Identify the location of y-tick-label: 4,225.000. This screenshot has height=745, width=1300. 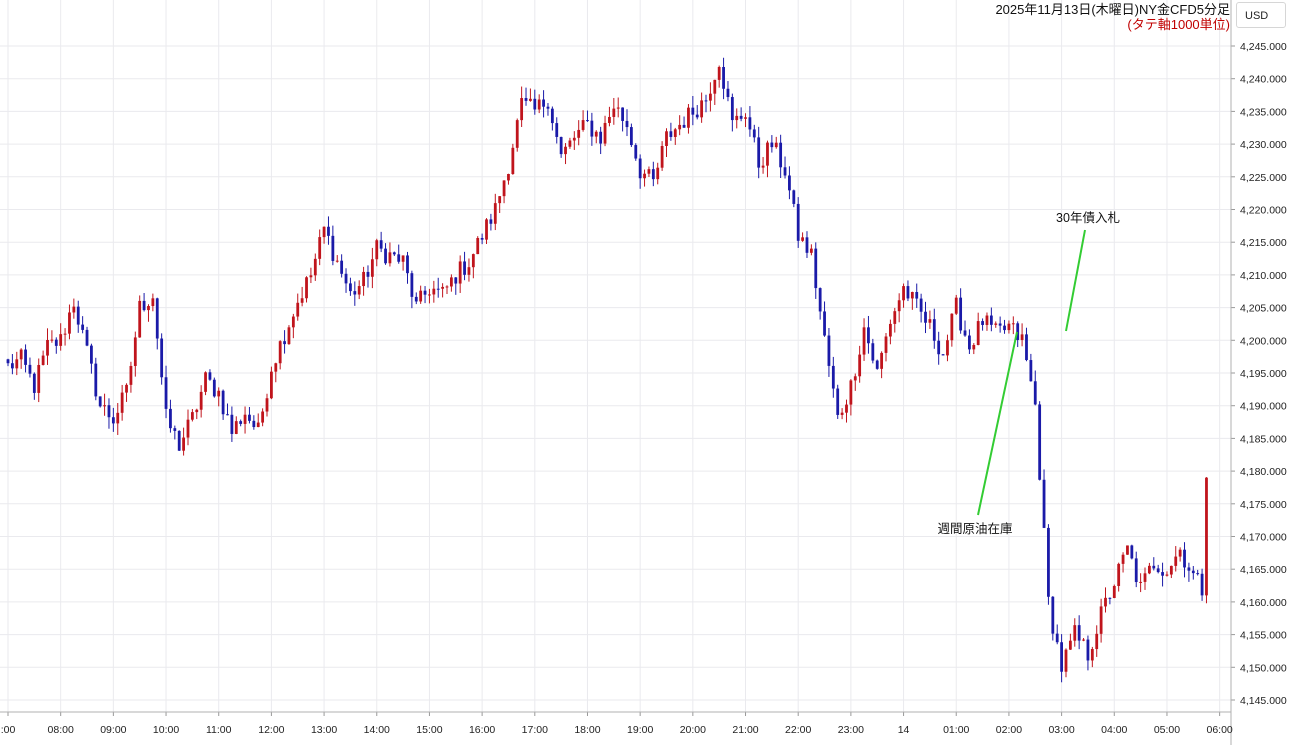
(1263, 178).